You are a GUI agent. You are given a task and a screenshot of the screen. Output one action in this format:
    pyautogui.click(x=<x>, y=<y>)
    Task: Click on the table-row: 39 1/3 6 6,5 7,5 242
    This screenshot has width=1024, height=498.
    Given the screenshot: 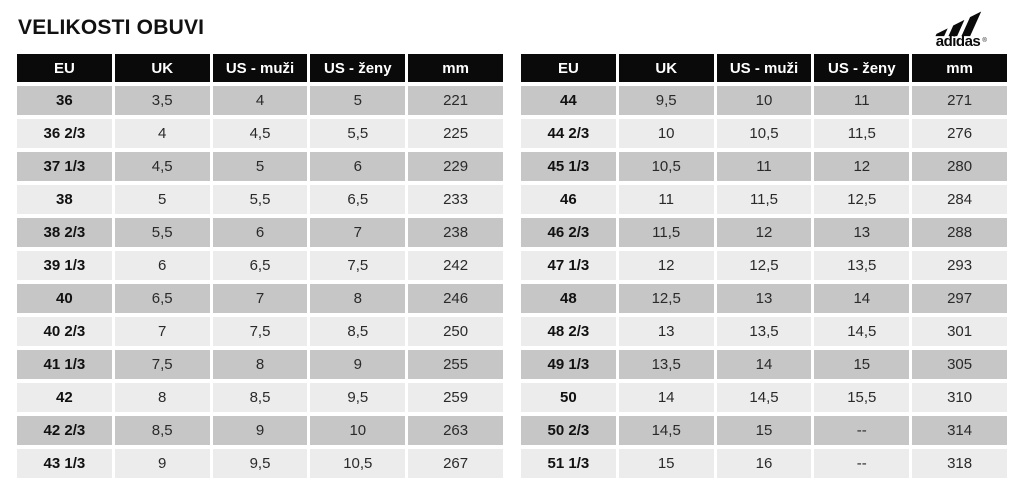 What is the action you would take?
    pyautogui.click(x=260, y=265)
    